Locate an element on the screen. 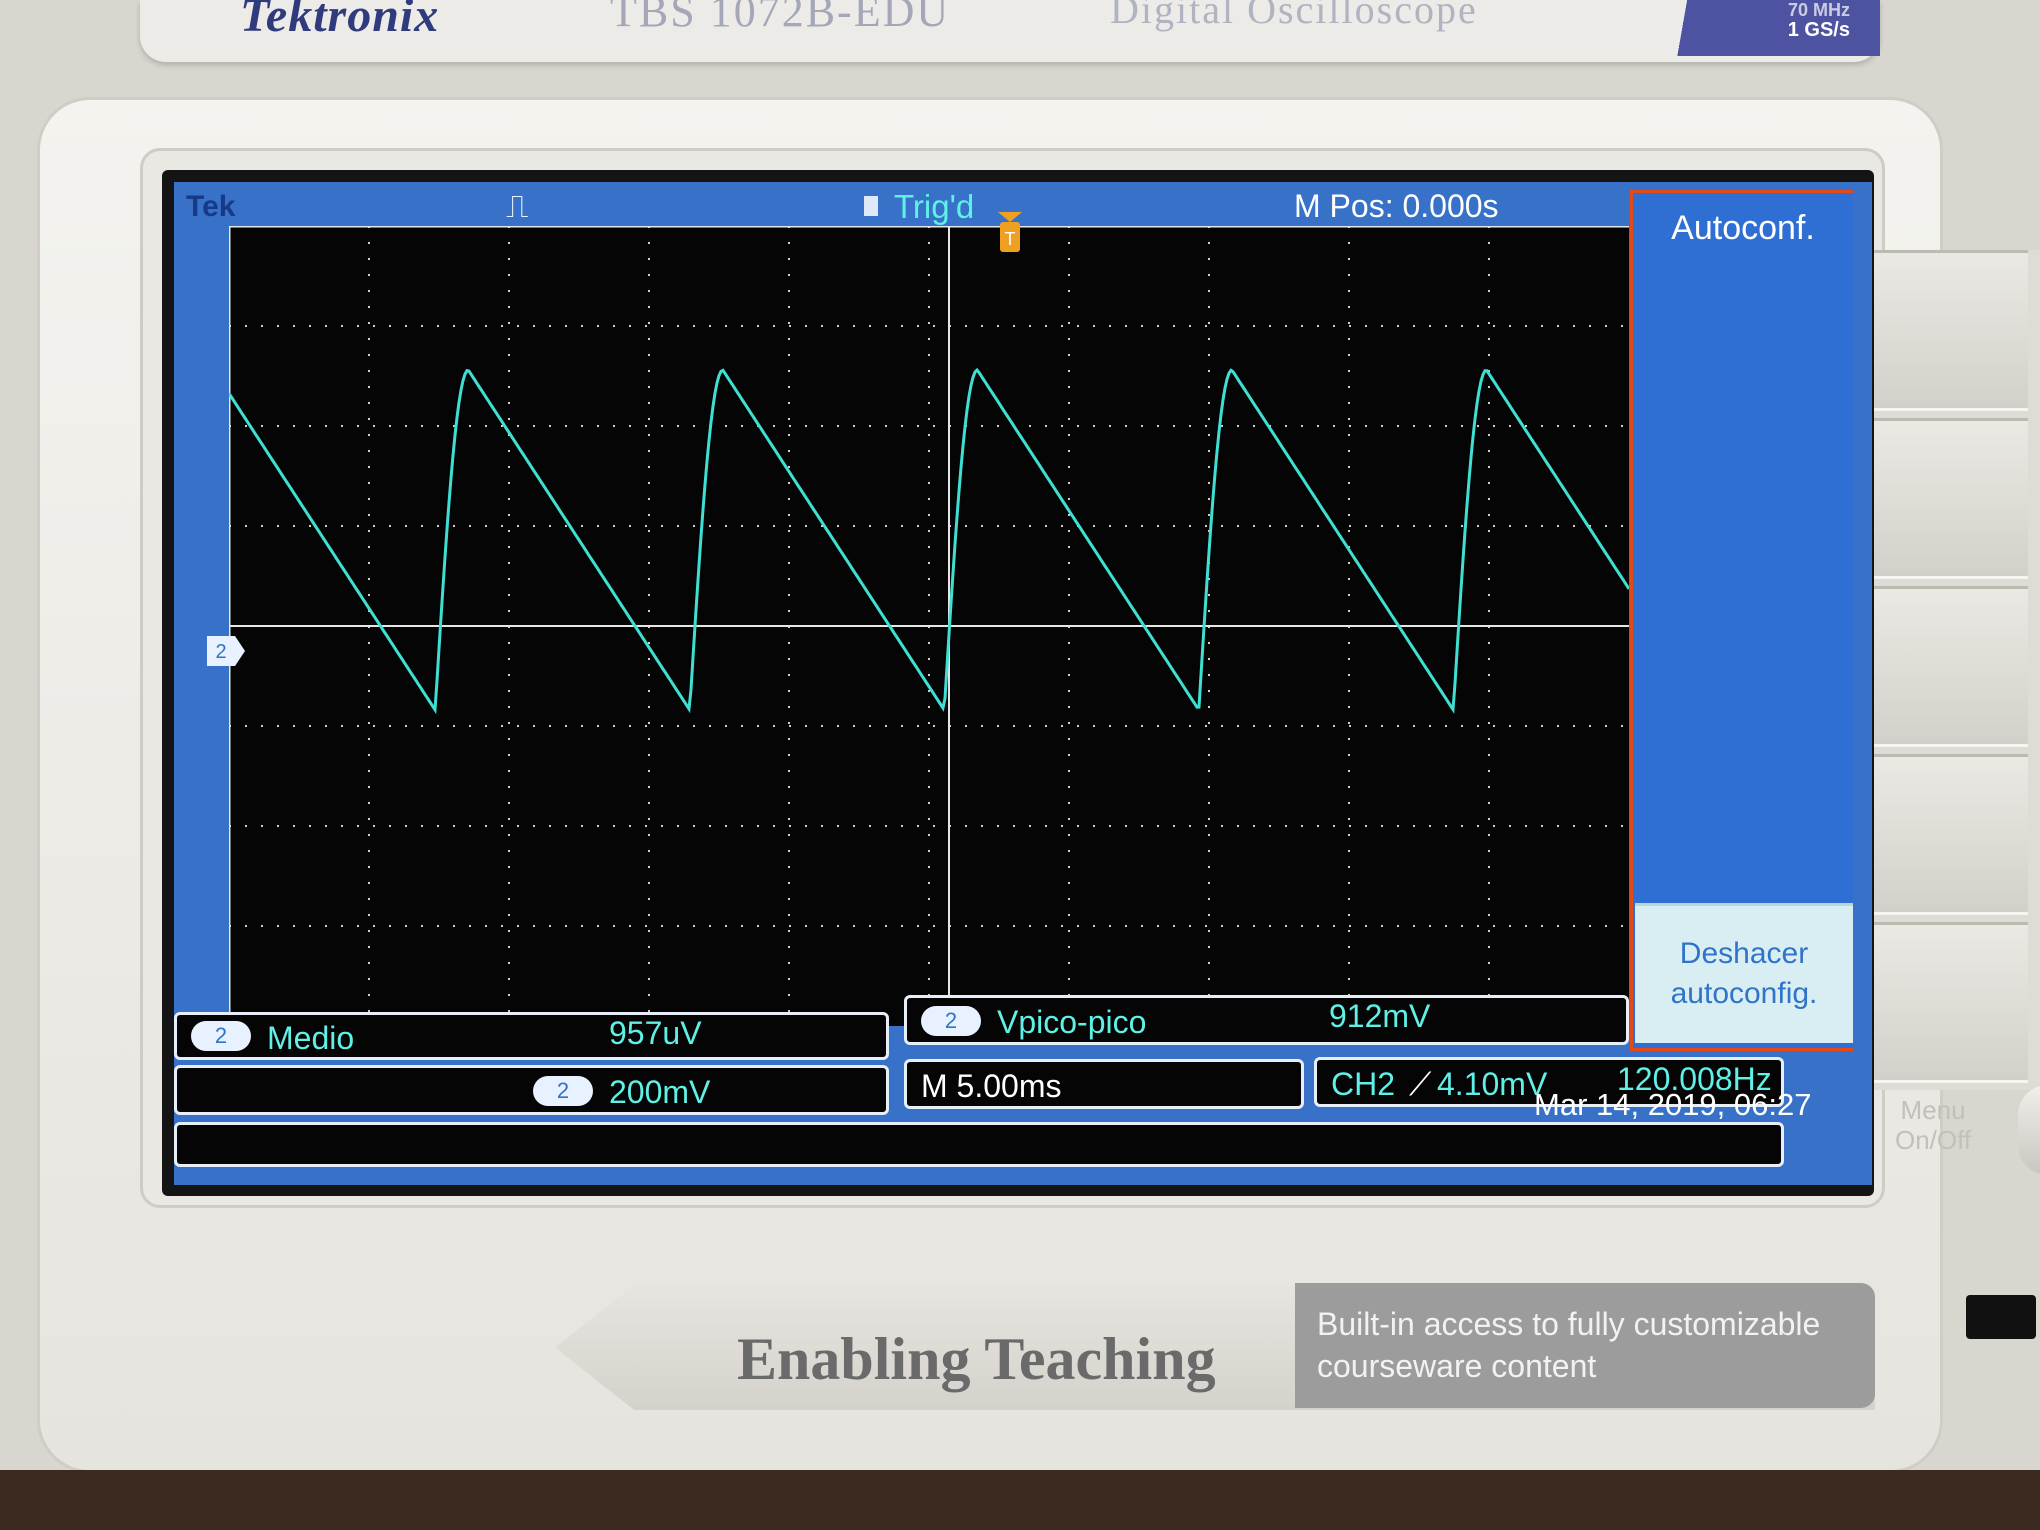 This screenshot has height=1530, width=2040. courseware-line1: Built-in access to fully customizable is located at coordinates (1569, 1324).